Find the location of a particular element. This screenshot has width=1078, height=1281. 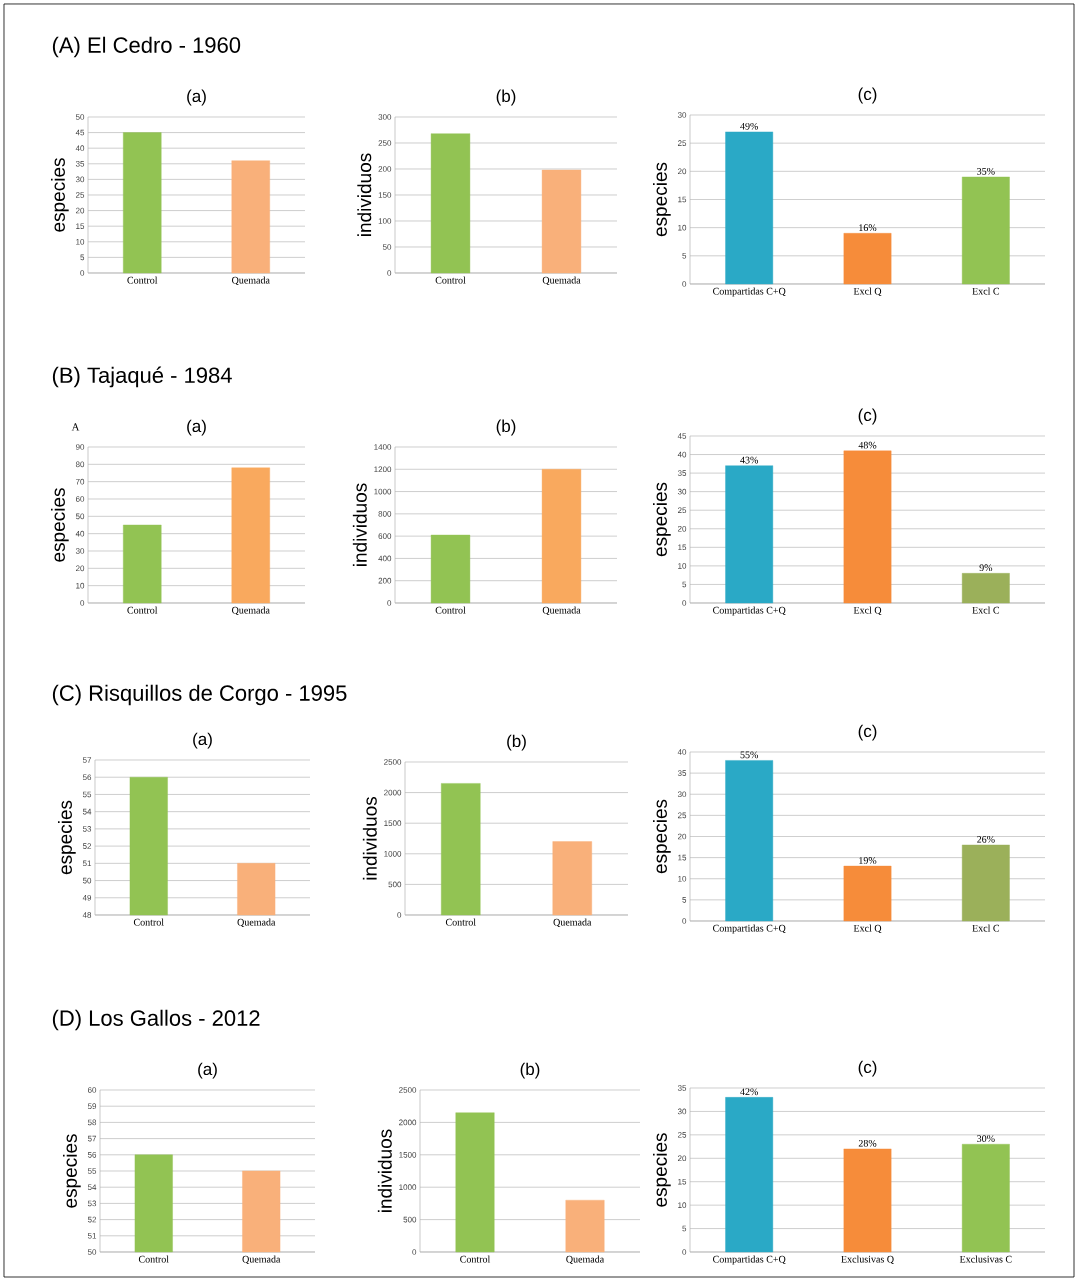

y-tick-label: 51 is located at coordinates (87, 863).